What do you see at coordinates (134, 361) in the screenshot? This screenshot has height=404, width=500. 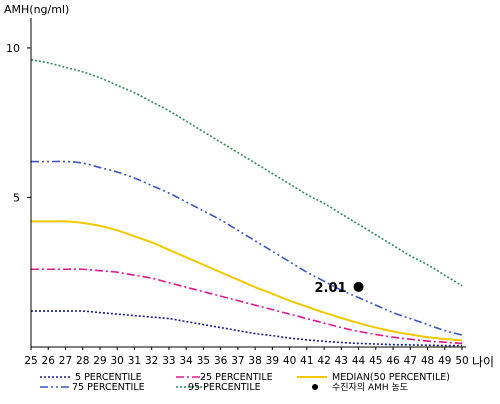 I see `x-tick-label: 31` at bounding box center [134, 361].